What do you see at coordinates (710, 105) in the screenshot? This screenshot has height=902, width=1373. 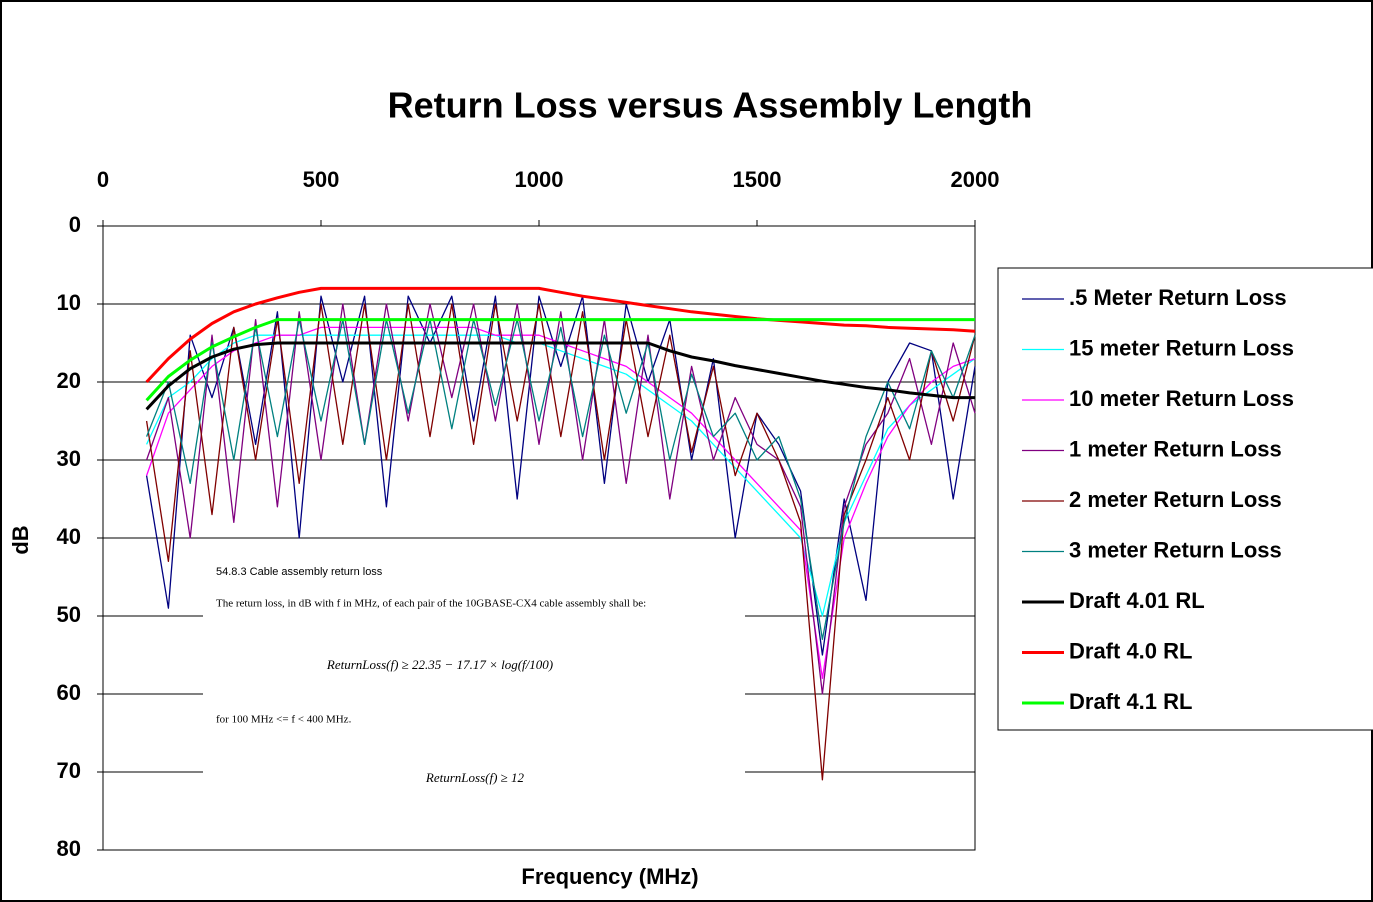 I see `chart-title: Return Loss versus Assembly Length` at bounding box center [710, 105].